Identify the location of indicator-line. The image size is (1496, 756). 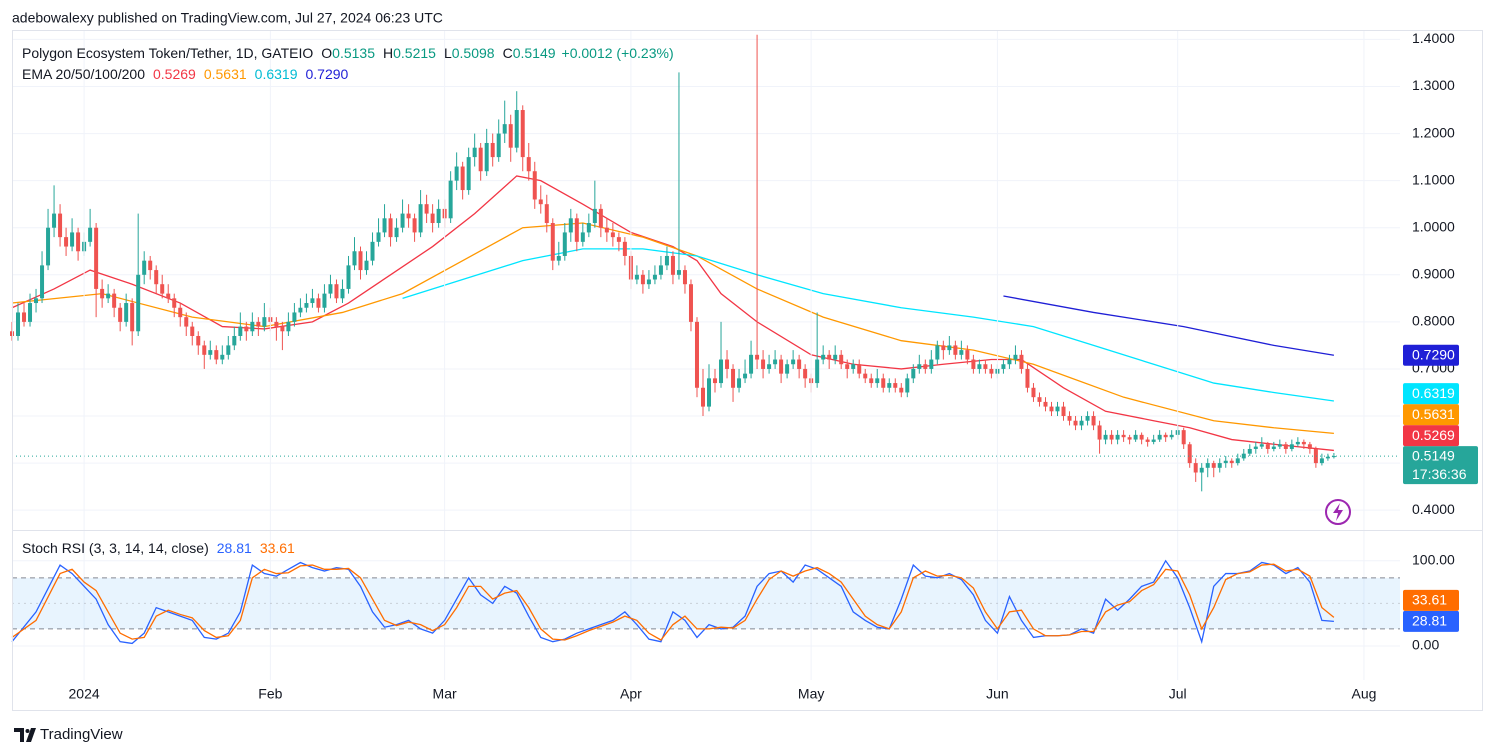
(1169, 325).